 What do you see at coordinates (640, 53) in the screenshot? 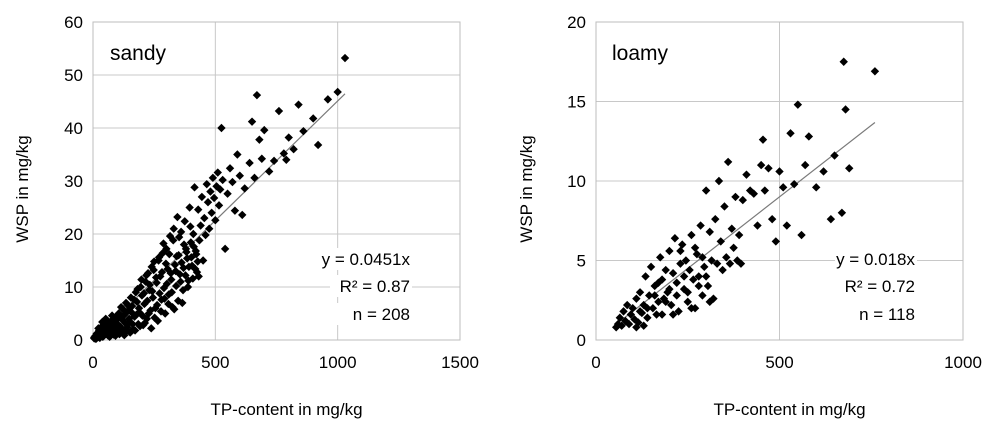
I see `panel-label: loamy` at bounding box center [640, 53].